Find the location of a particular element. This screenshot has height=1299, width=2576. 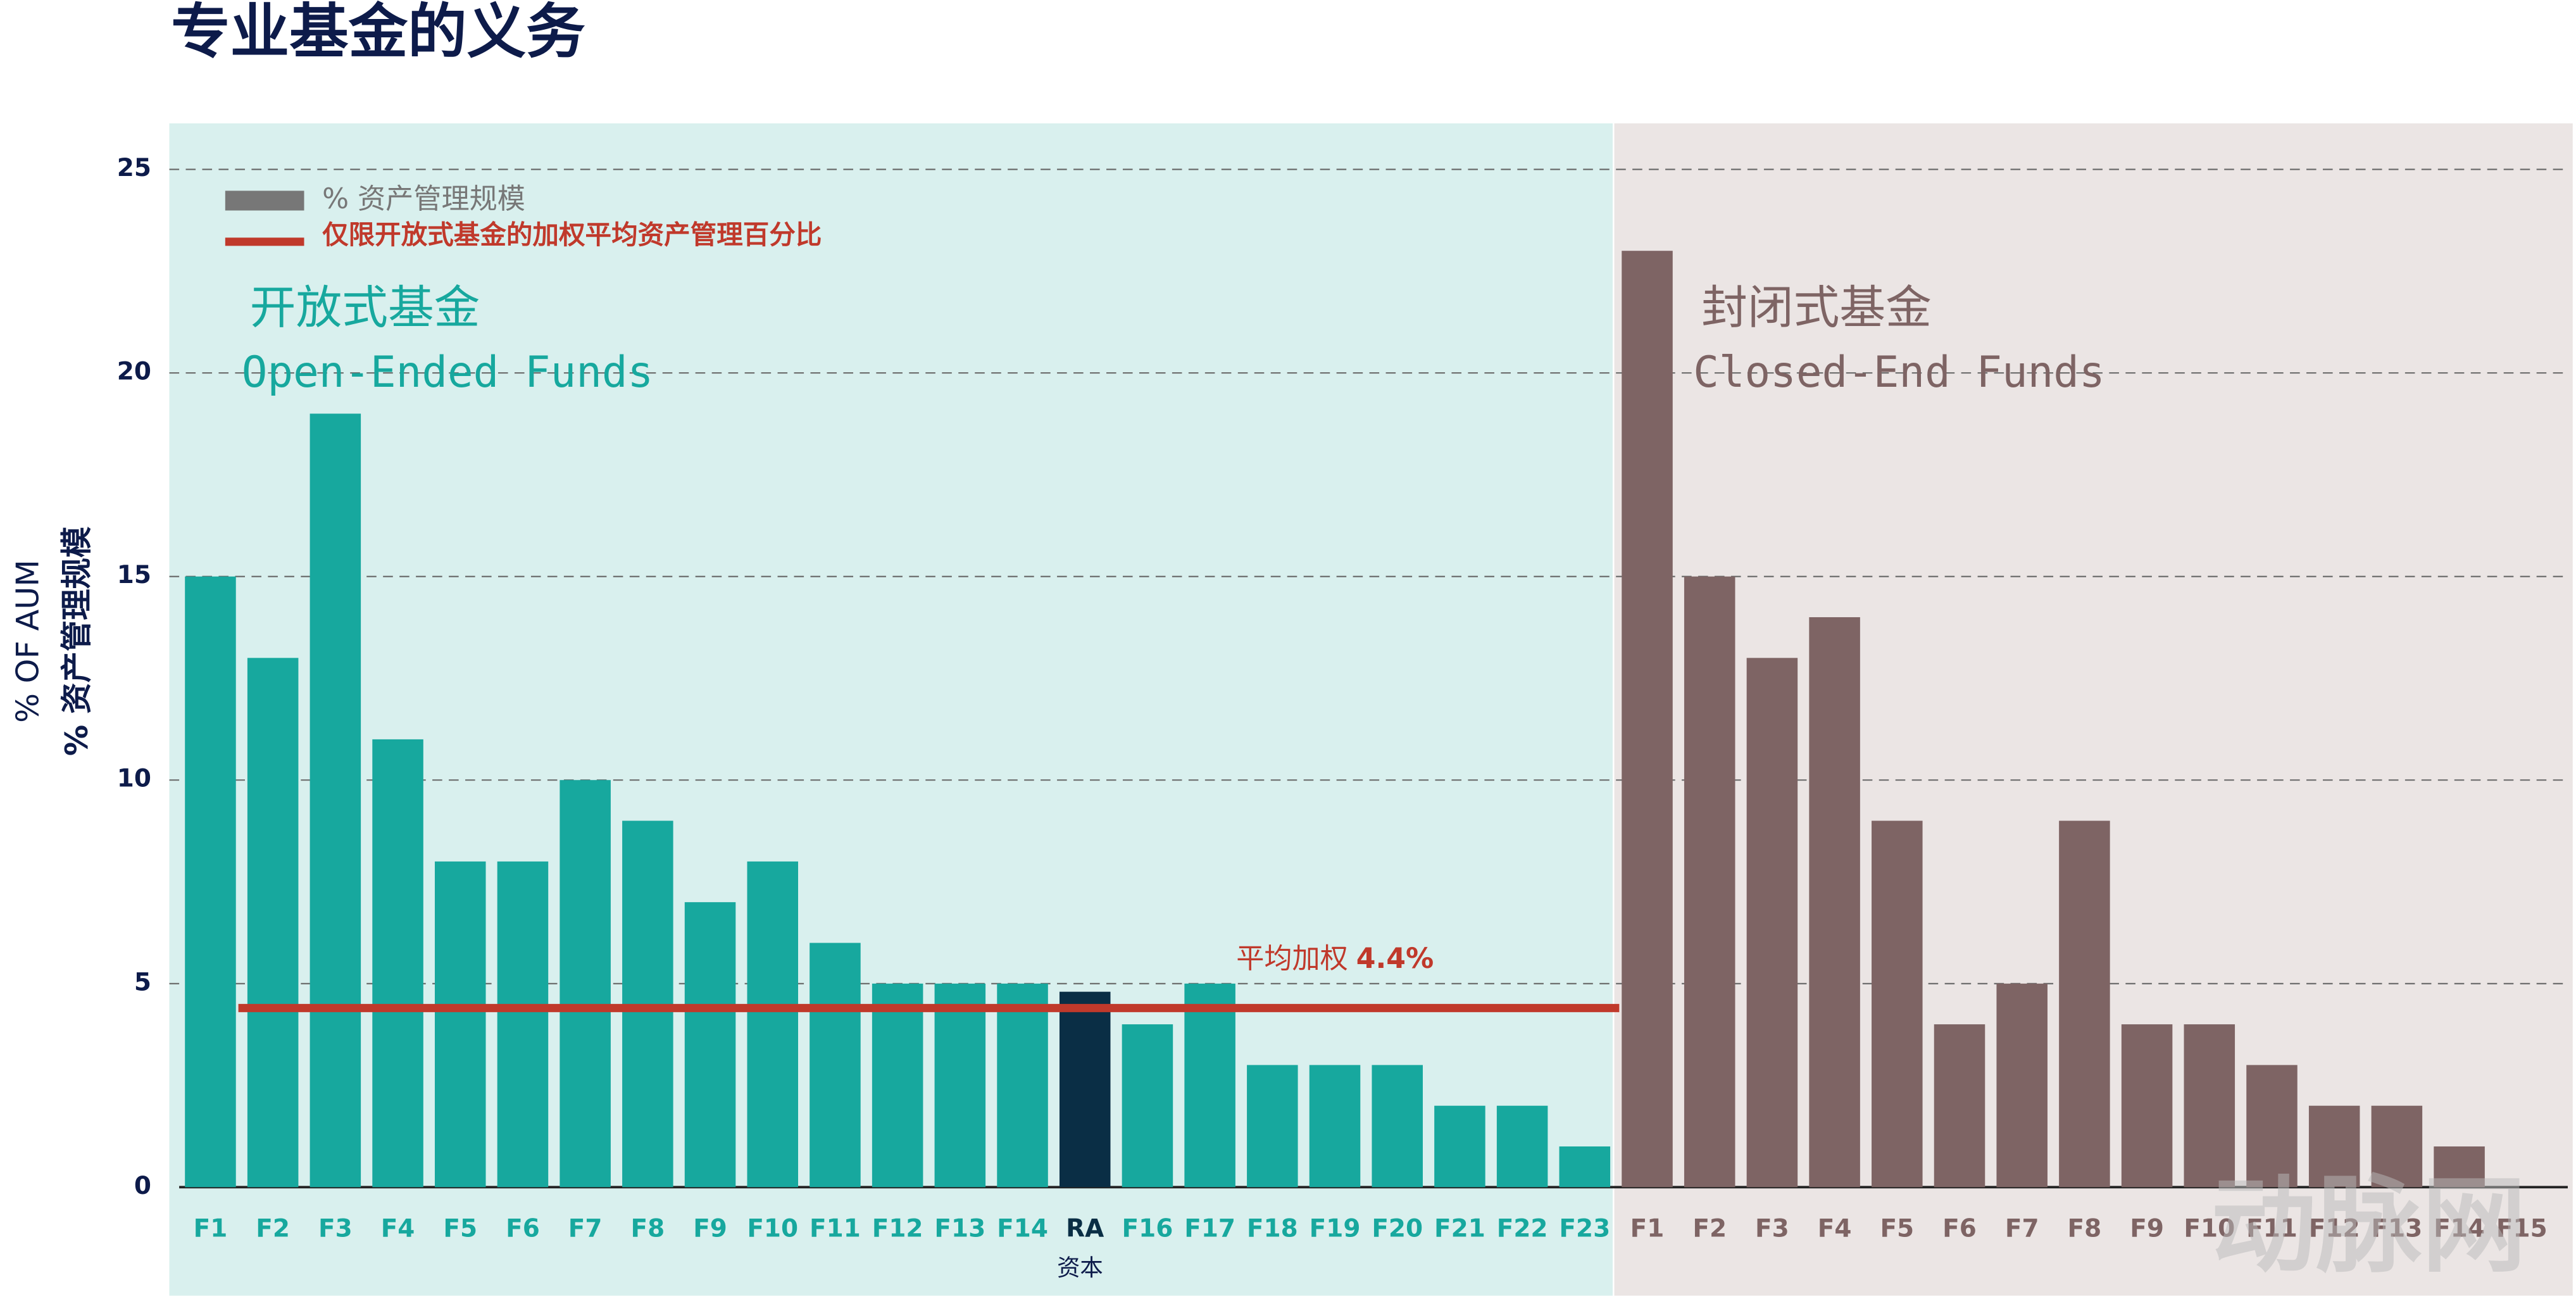

y-tick-label: 5 is located at coordinates (142, 982).